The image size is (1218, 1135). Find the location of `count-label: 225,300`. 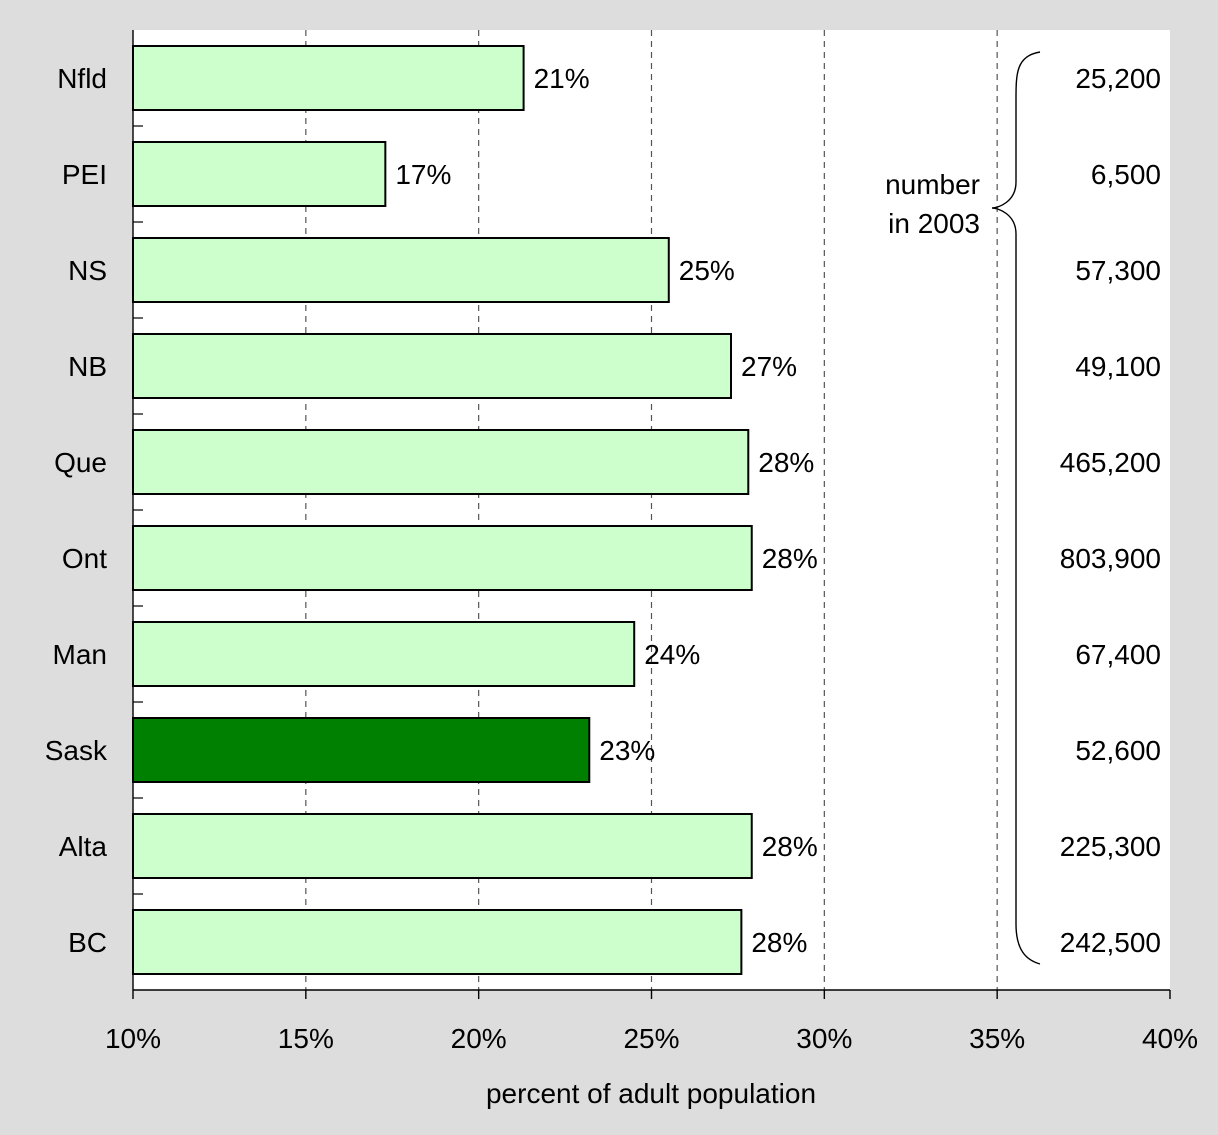

count-label: 225,300 is located at coordinates (1110, 846).